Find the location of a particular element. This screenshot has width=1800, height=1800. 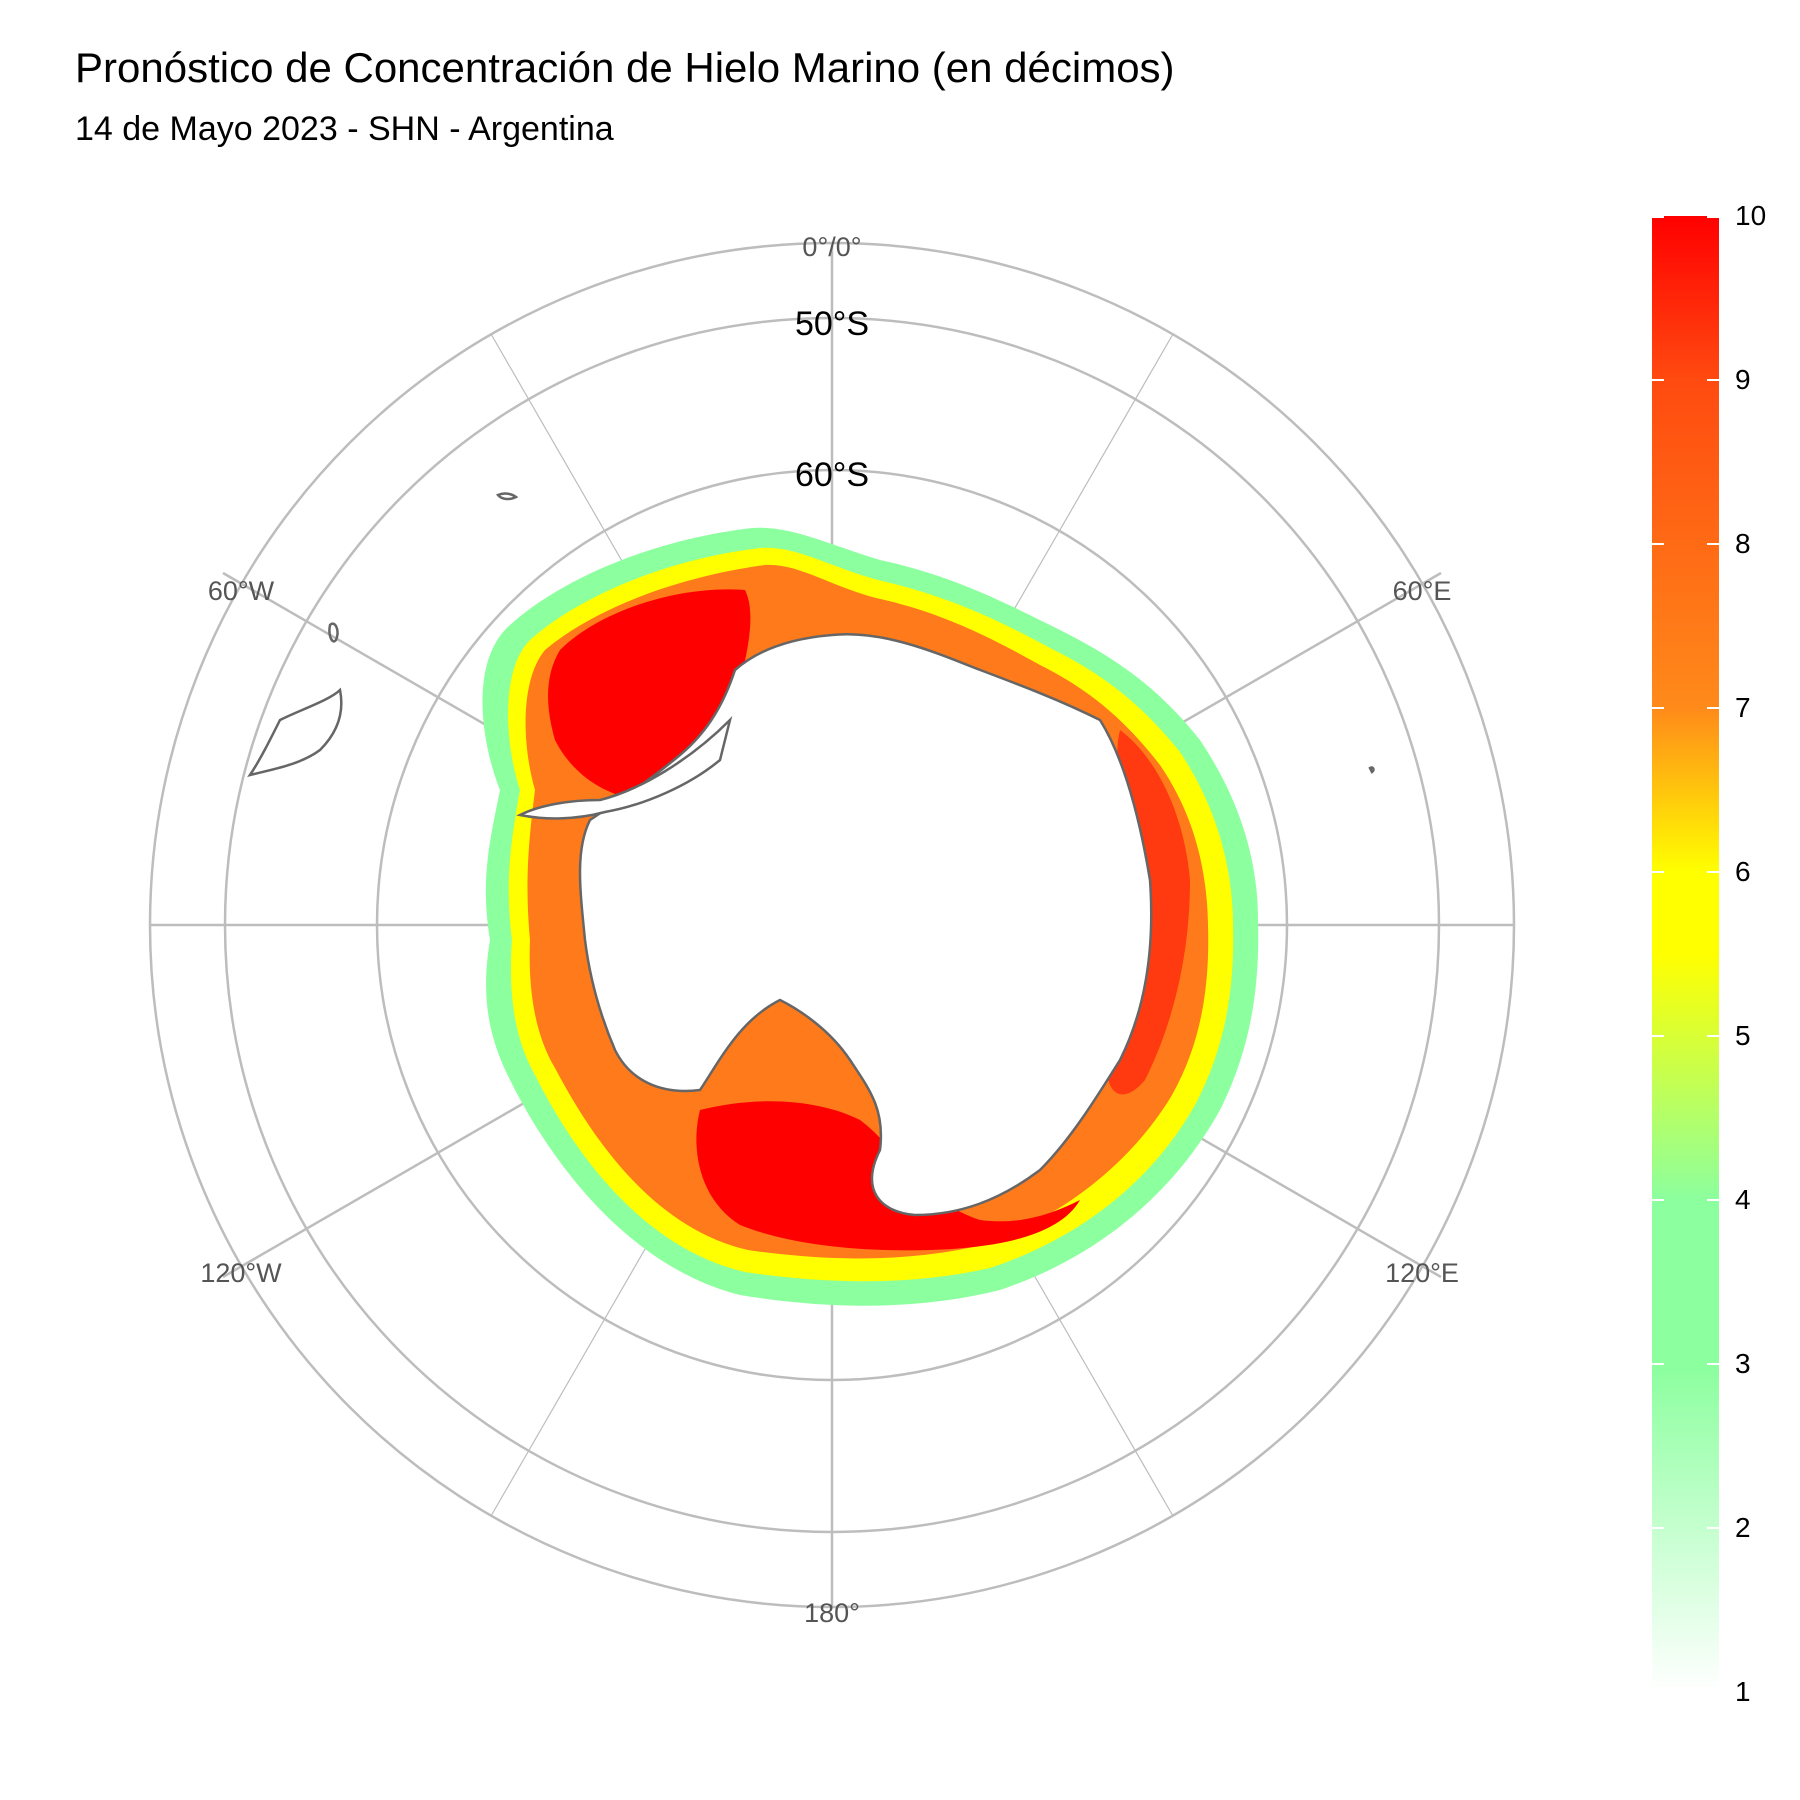

lon-label-120e: 120°E is located at coordinates (1422, 1273).